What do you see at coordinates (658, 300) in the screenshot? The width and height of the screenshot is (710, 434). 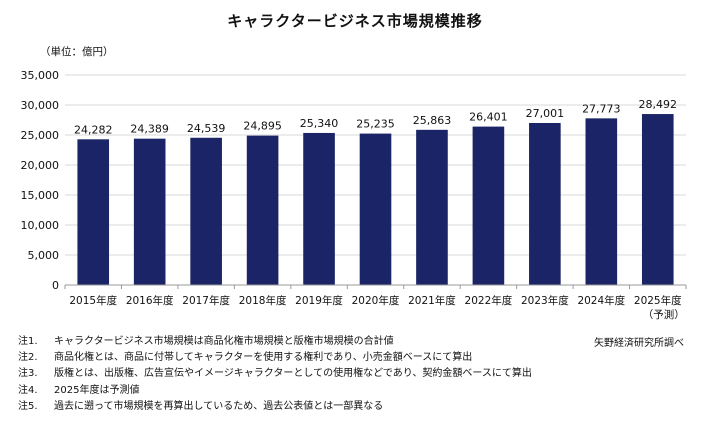 I see `x-tick-label: 2025年度` at bounding box center [658, 300].